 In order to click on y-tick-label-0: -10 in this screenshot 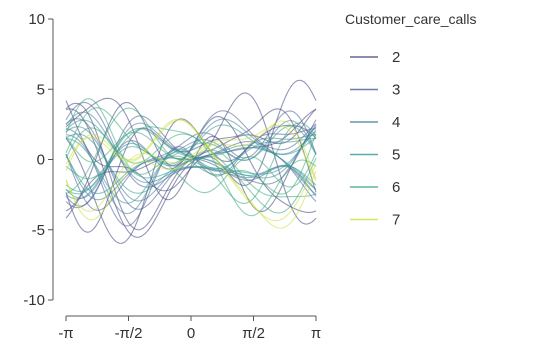, I will do `click(34, 300)`.